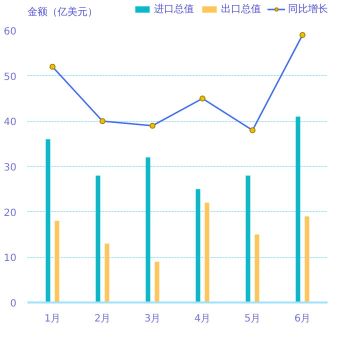  What do you see at coordinates (10, 258) in the screenshot?
I see `y-tick-label: 10` at bounding box center [10, 258].